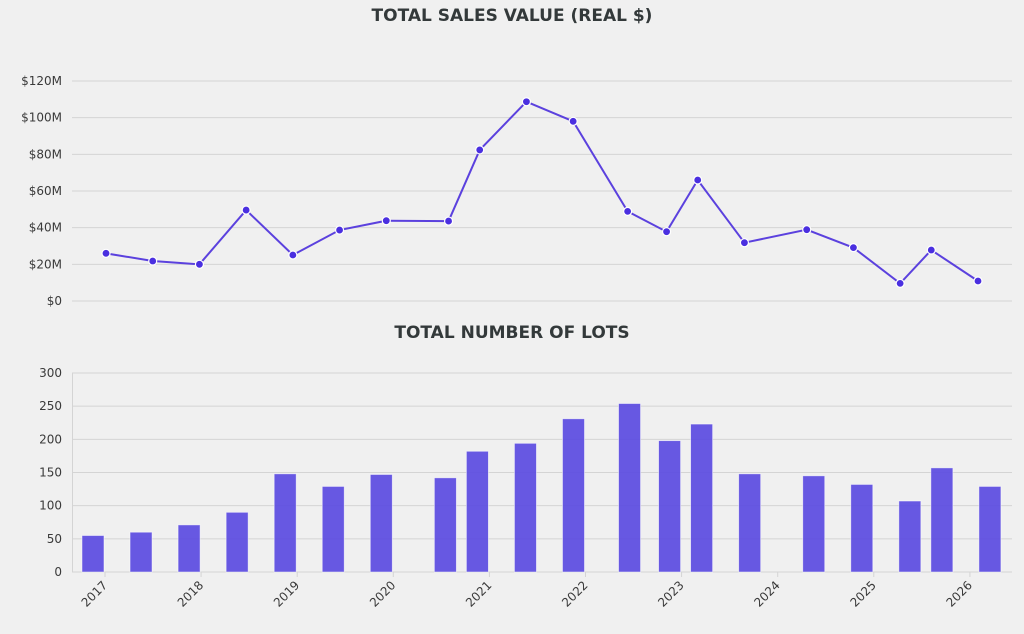 The height and width of the screenshot is (634, 1024). I want to click on lots-chart-title: TOTAL NUMBER OF LOTS, so click(511, 333).